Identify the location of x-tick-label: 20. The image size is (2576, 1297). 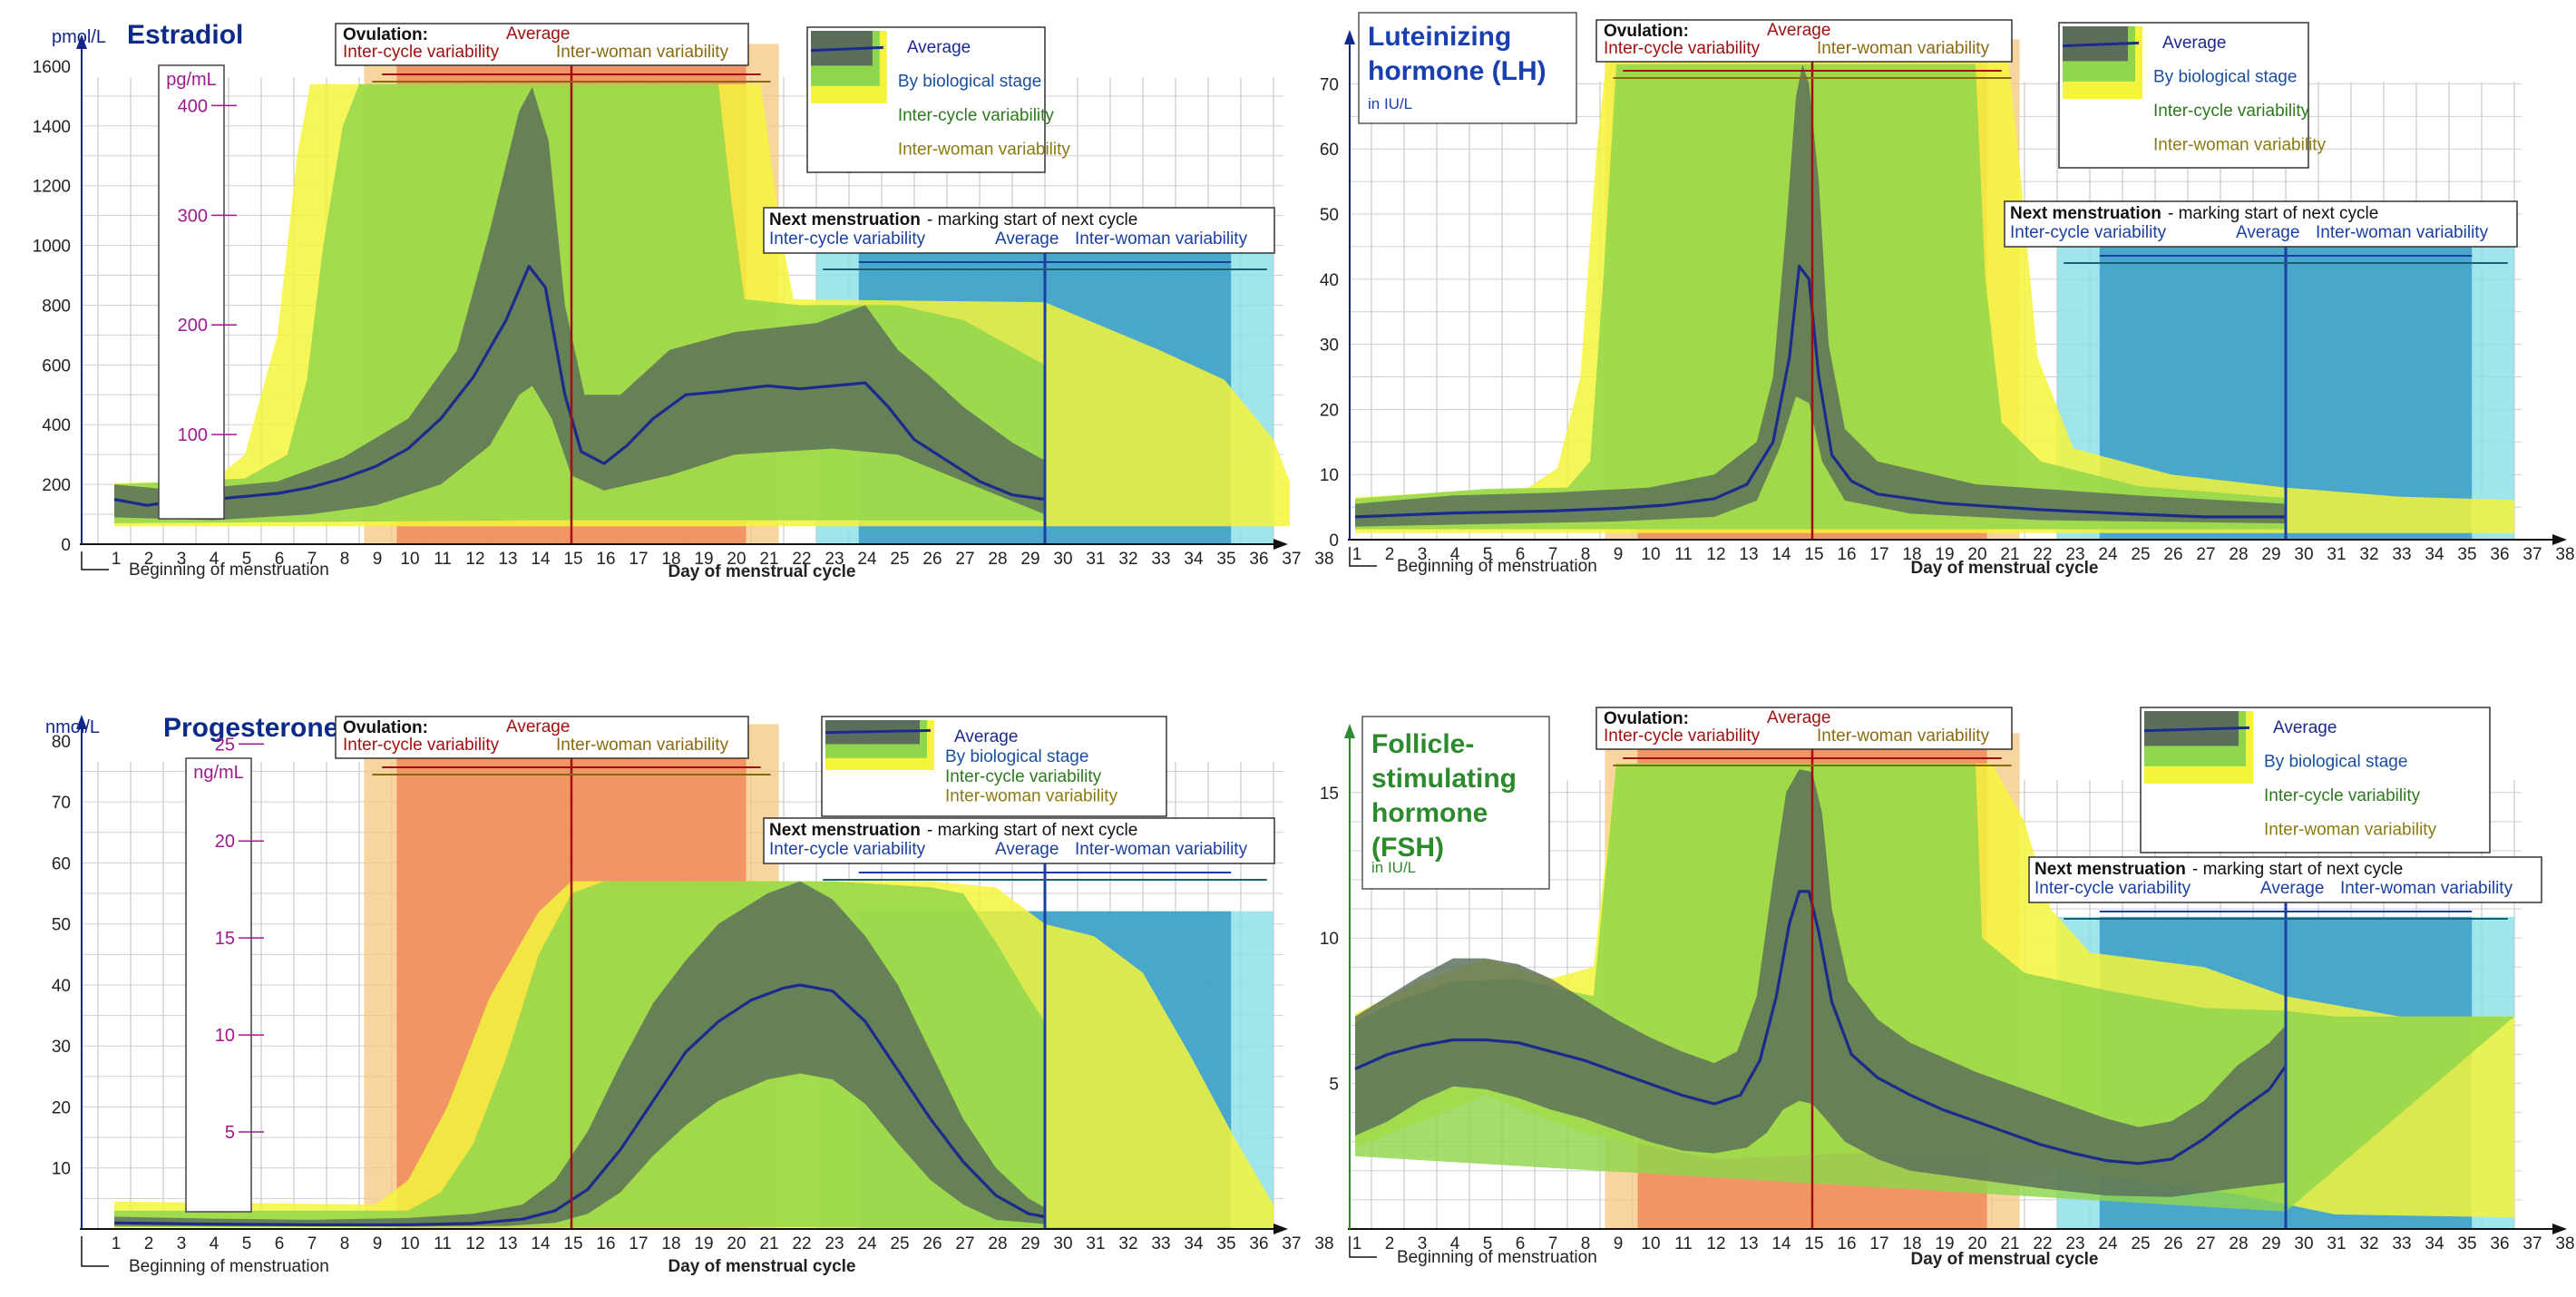
(736, 559).